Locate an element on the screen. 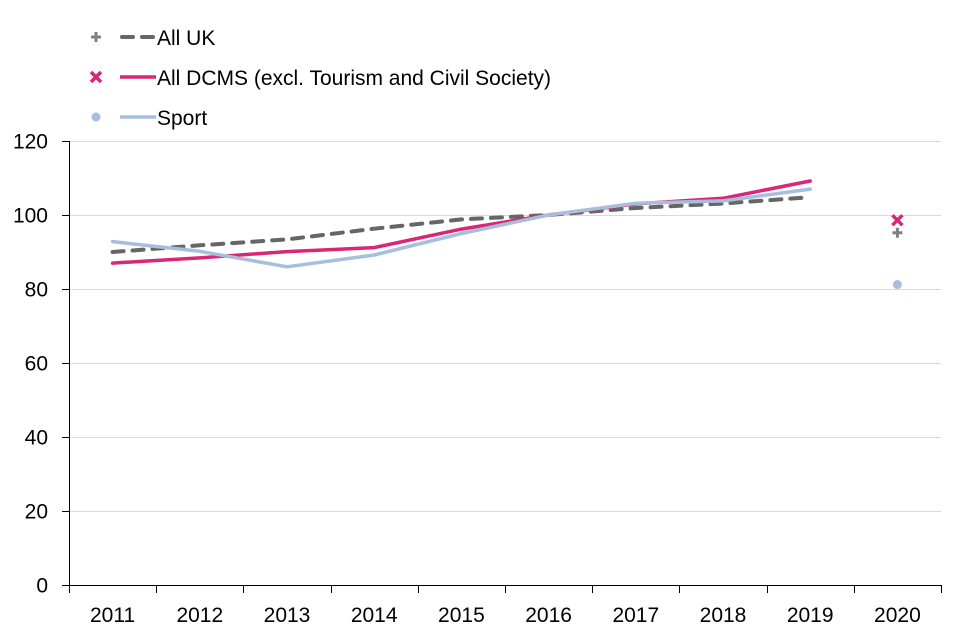 Image resolution: width=960 pixels, height=640 pixels. y-tick-label: 80 is located at coordinates (36, 290).